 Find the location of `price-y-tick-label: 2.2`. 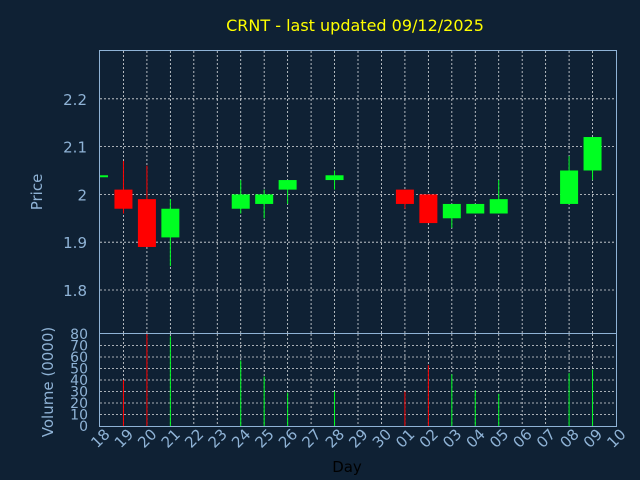

price-y-tick-label: 2.2 is located at coordinates (75, 100).